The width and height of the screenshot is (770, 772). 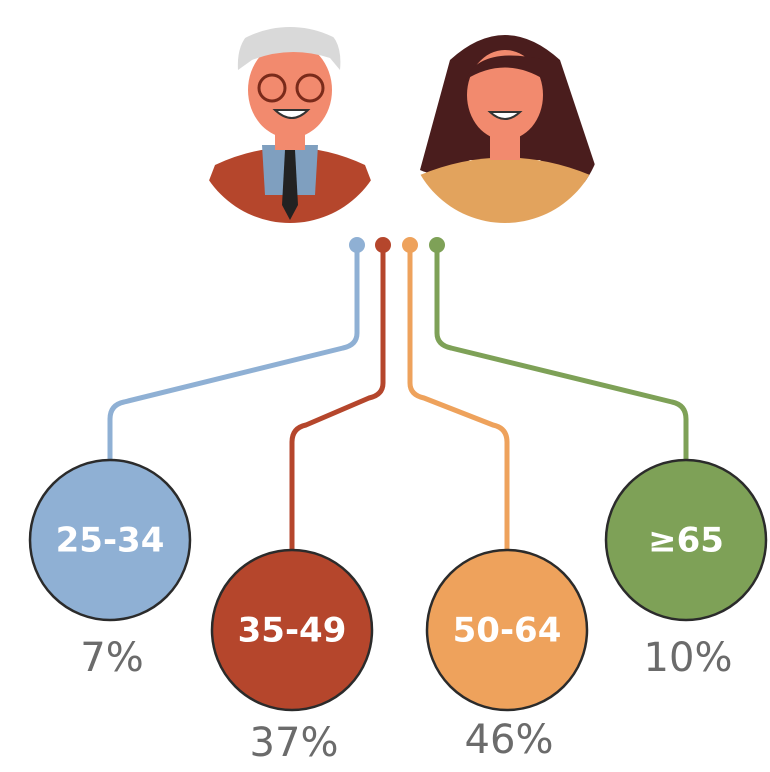 I want to click on share-label: 37%, so click(x=294, y=743).